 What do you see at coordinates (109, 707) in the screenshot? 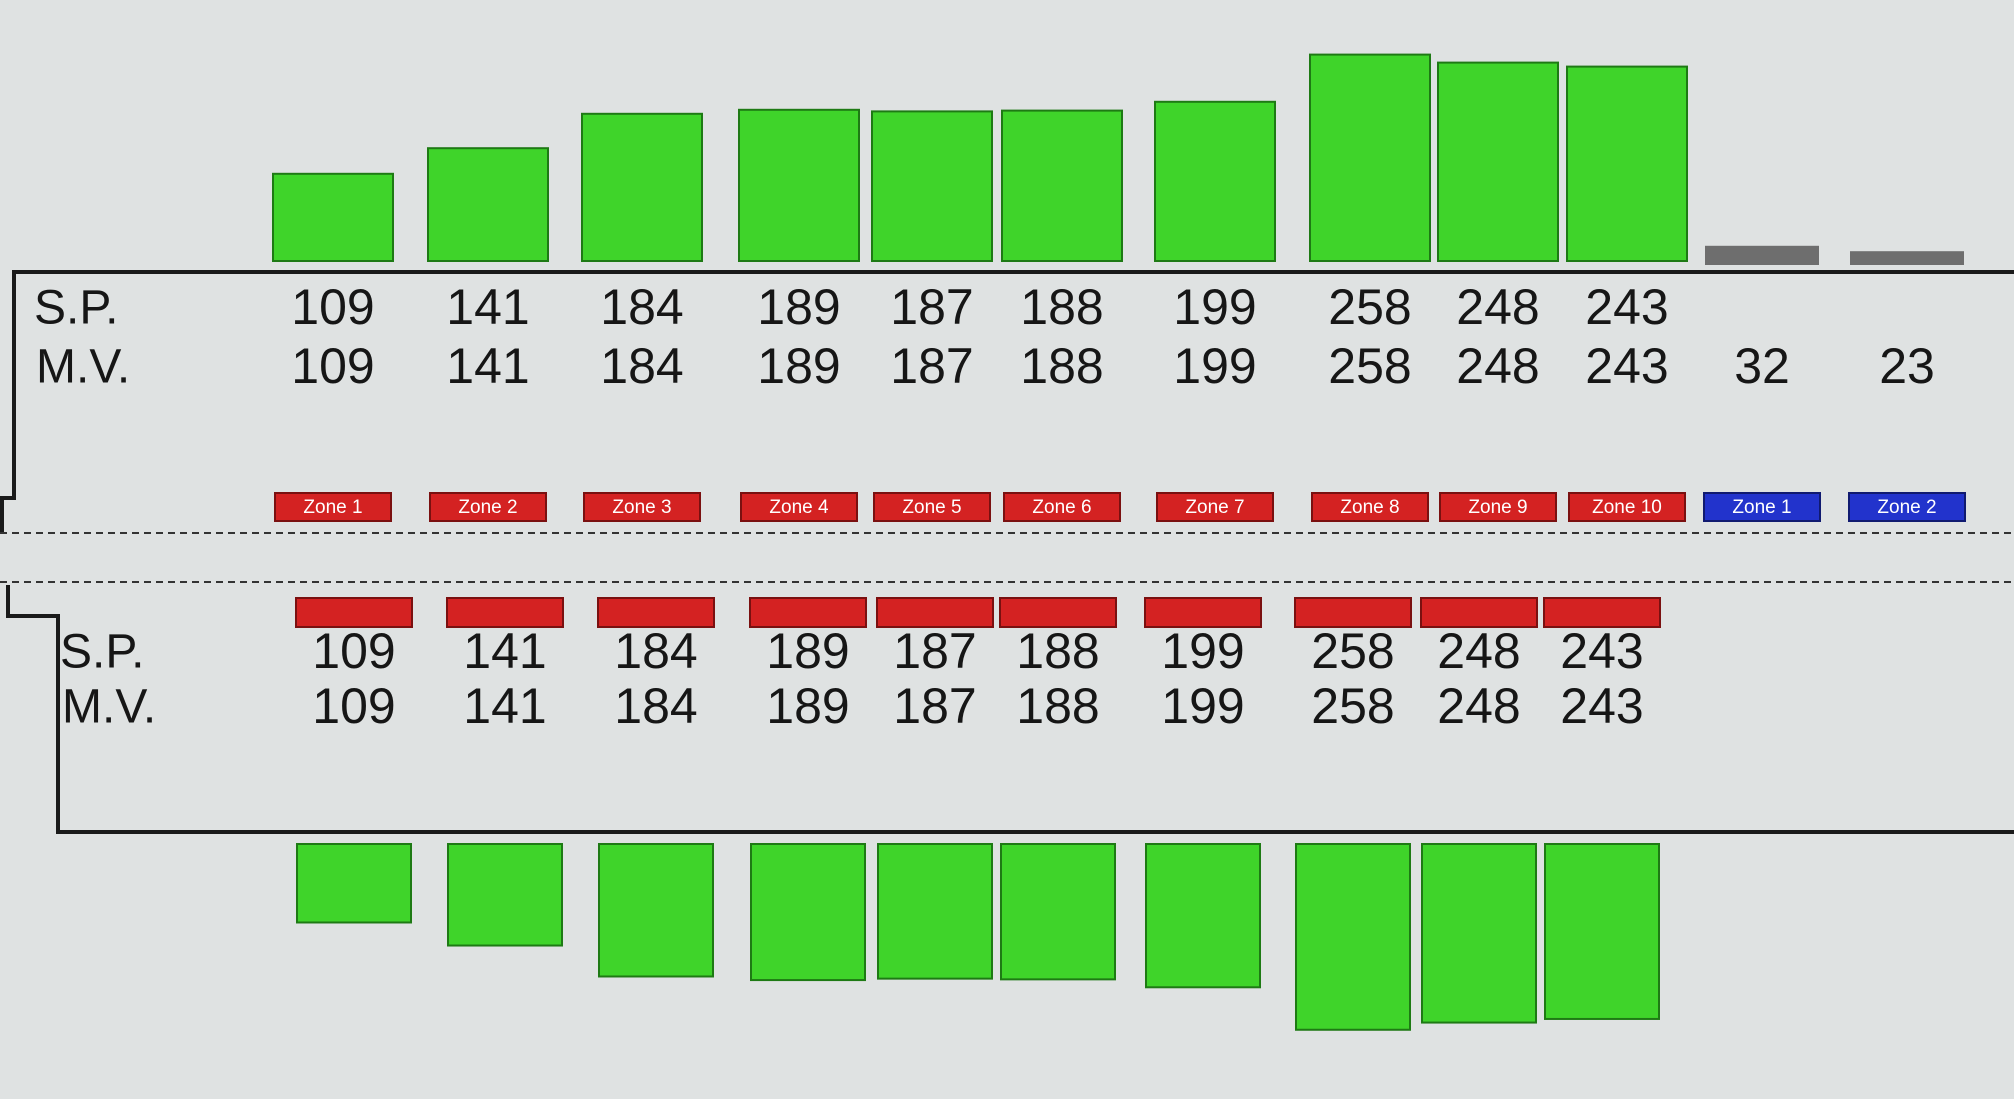
I see `mv-label: M.V.` at bounding box center [109, 707].